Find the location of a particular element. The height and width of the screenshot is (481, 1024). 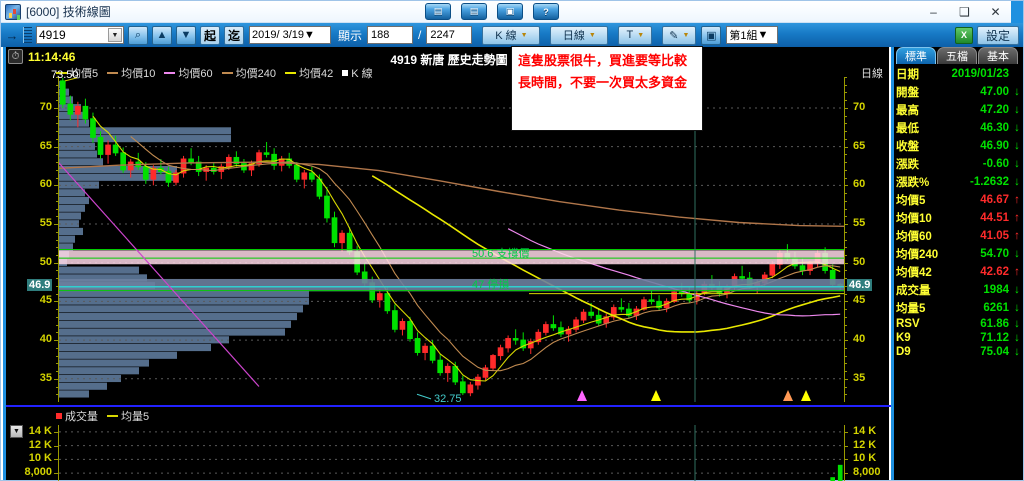

legend-label: 均價5 is located at coordinates (84, 74).